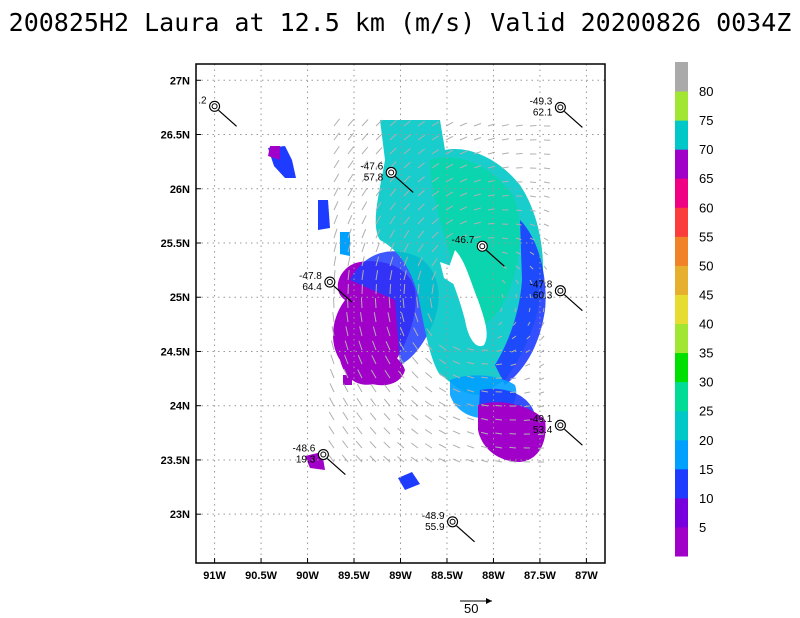 The height and width of the screenshot is (618, 800). I want to click on dropsonde-pressure: .2, so click(202, 100).